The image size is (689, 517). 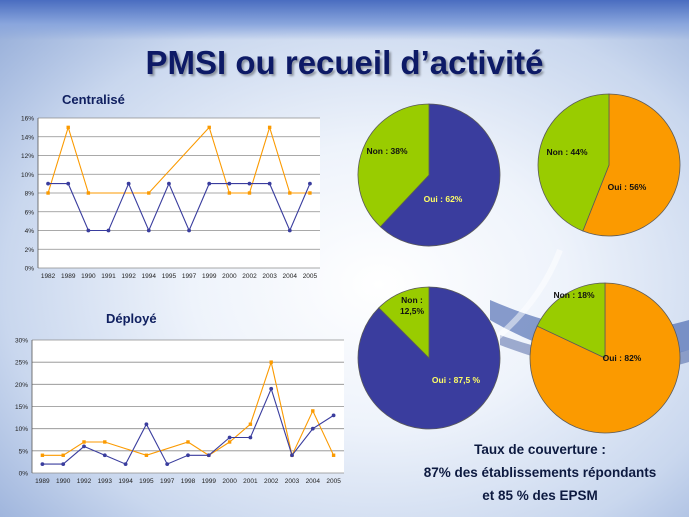 I want to click on x-tick-label: 1990, so click(x=63, y=481).